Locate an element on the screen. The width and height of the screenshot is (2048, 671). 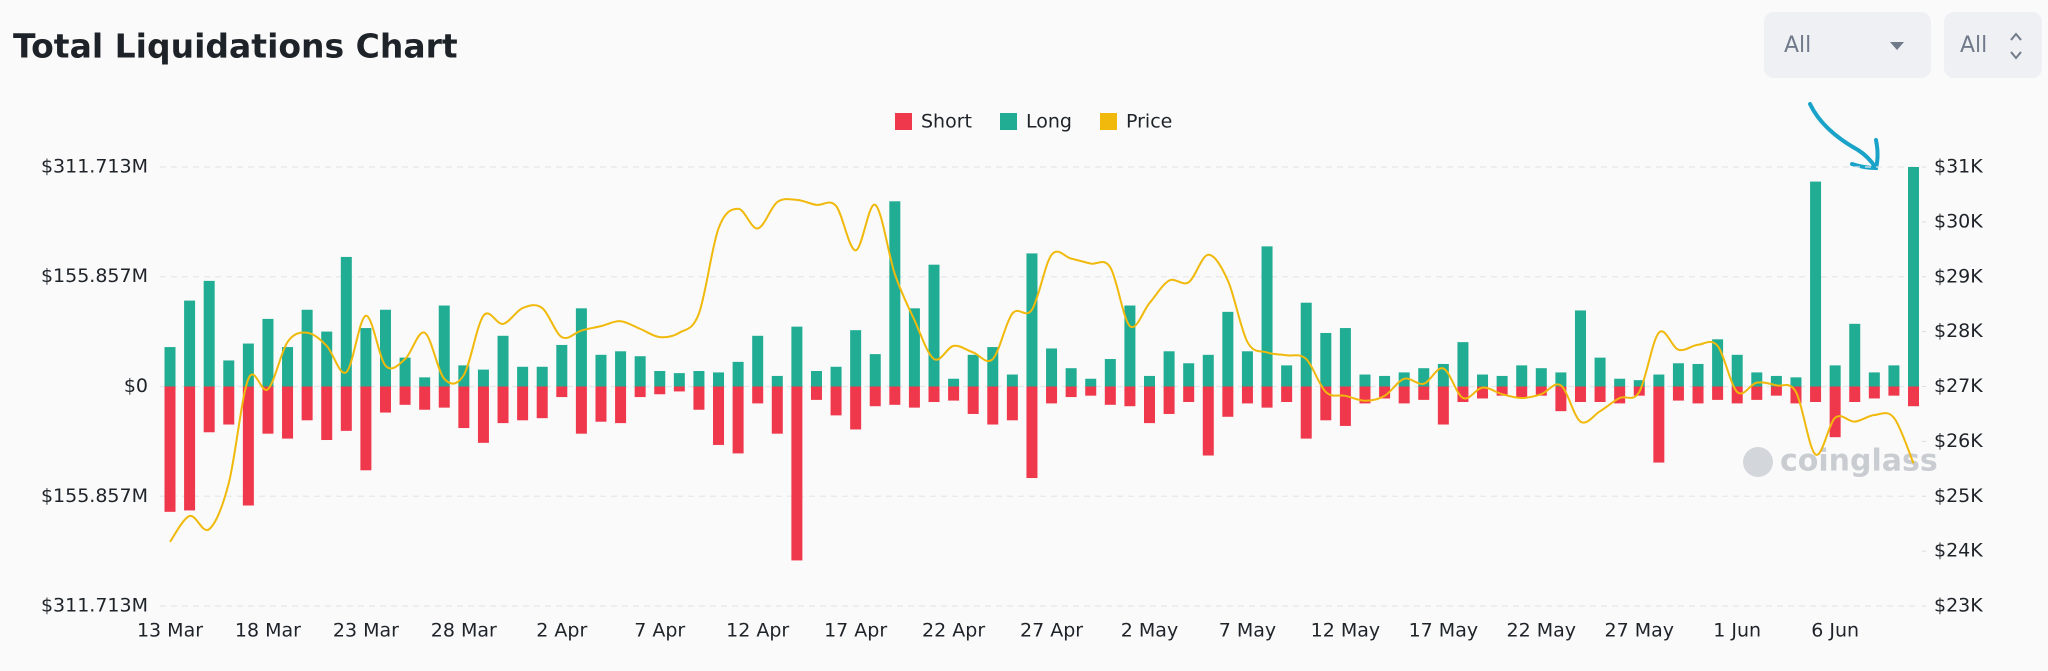
legend-label: Long is located at coordinates (1049, 122).